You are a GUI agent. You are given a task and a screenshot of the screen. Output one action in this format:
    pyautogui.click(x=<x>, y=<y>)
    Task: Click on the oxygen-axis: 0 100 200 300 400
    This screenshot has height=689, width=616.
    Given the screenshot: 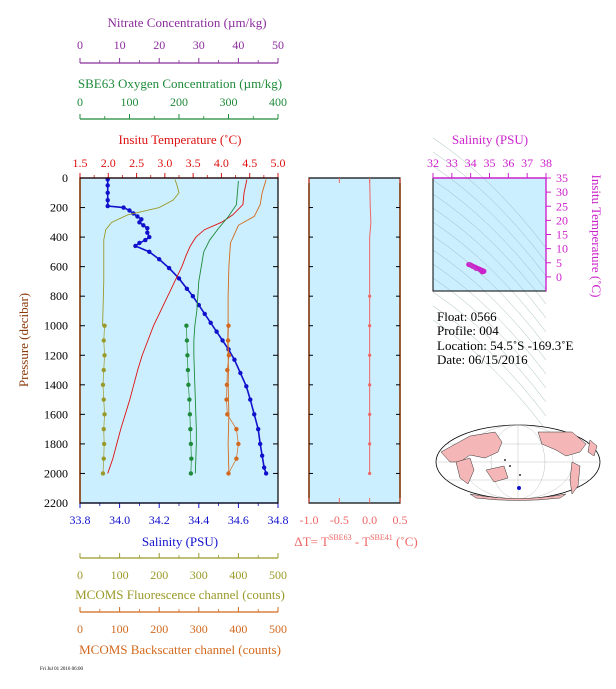 What is the action you would take?
    pyautogui.click(x=182, y=107)
    